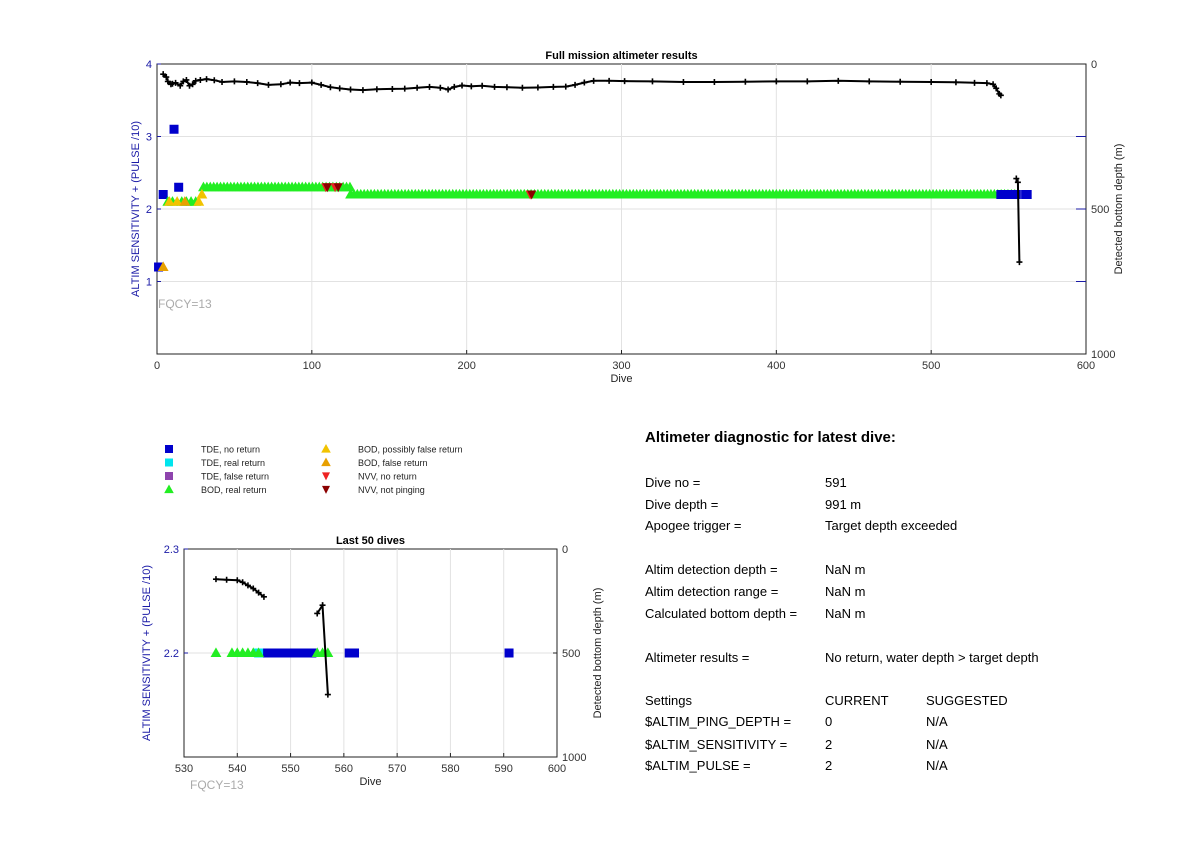  I want to click on setting-suggested-sensitivity: N/A, so click(937, 744).